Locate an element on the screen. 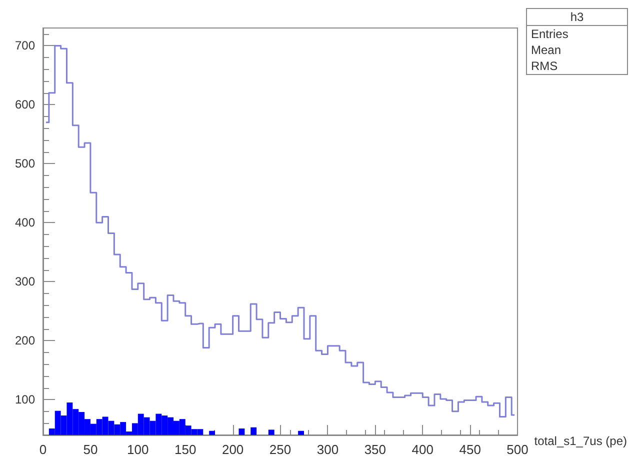 This screenshot has width=630, height=472. y-tick-label: 100 is located at coordinates (25, 399).